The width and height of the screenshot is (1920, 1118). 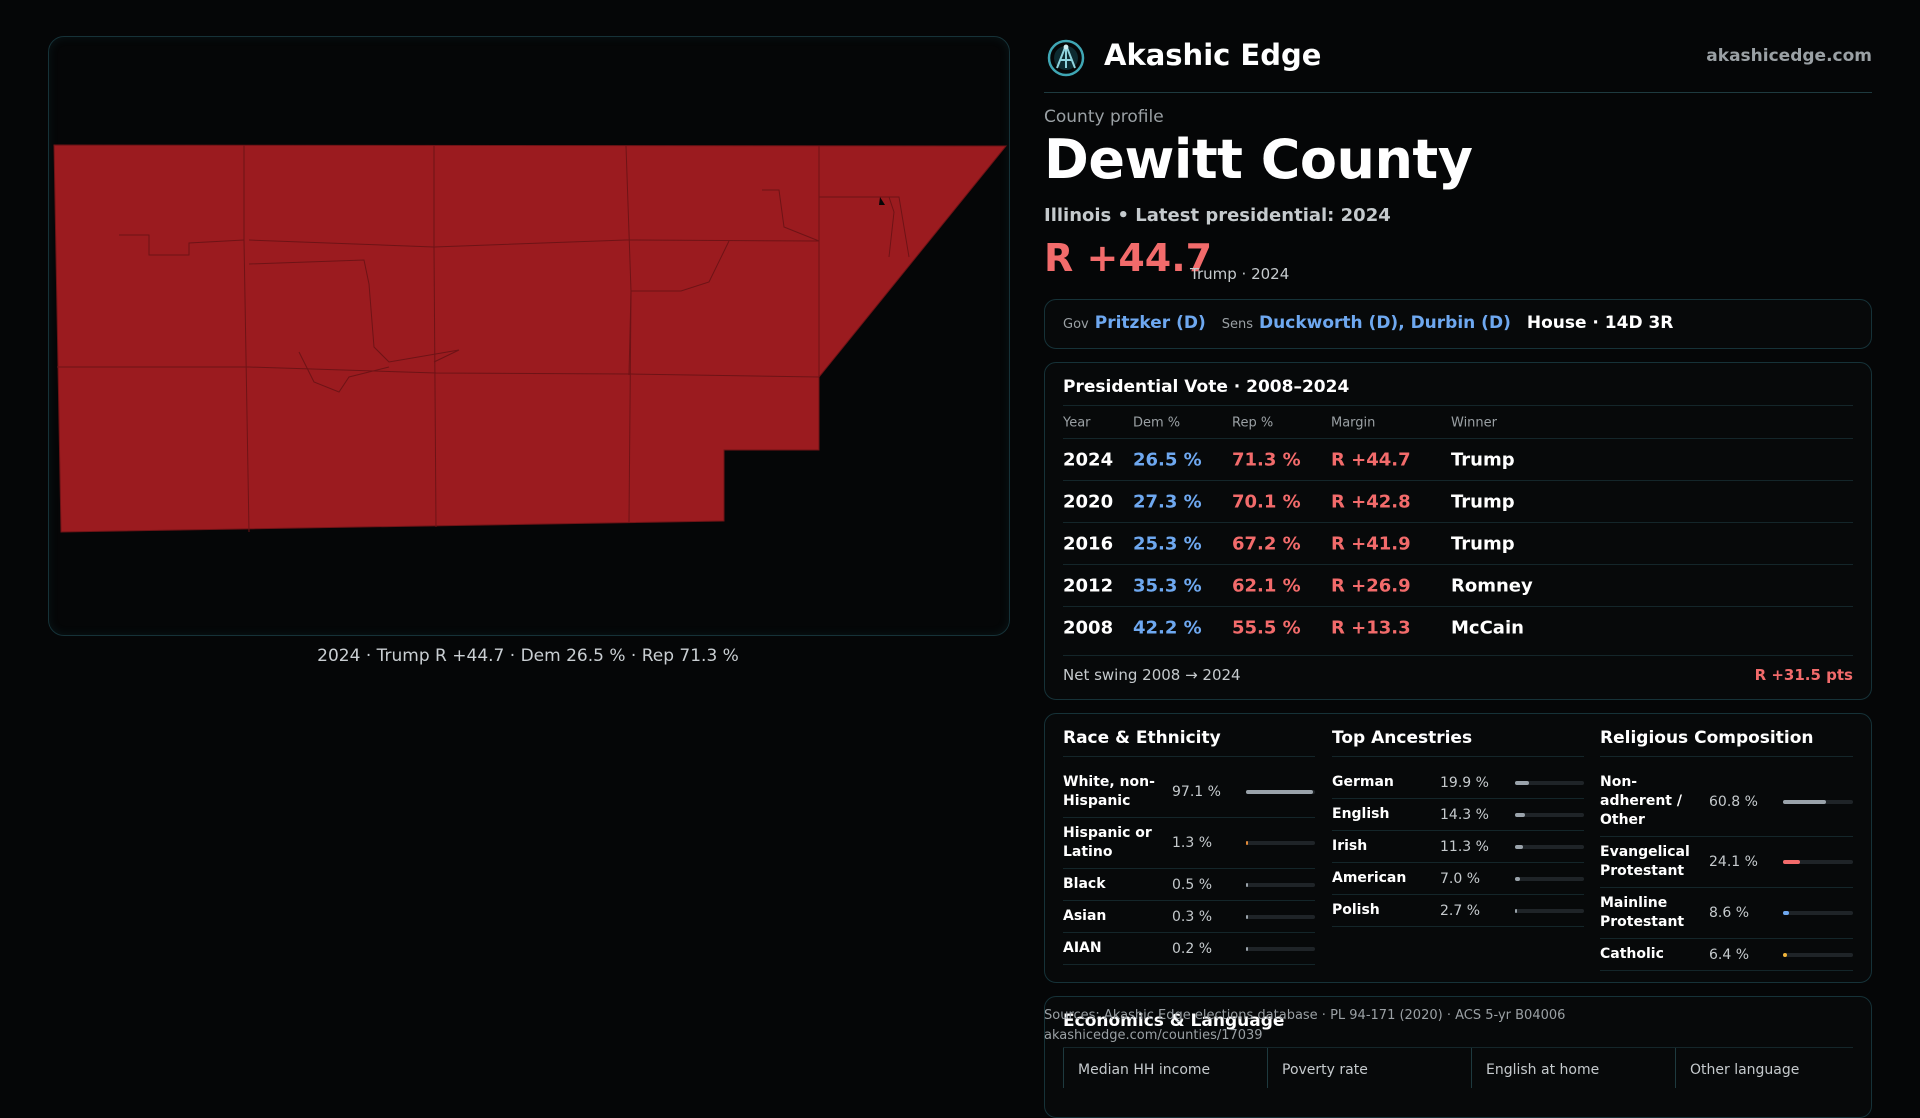 I want to click on profile-subline: Illinois • Latest presidential: 2024, so click(x=1217, y=215).